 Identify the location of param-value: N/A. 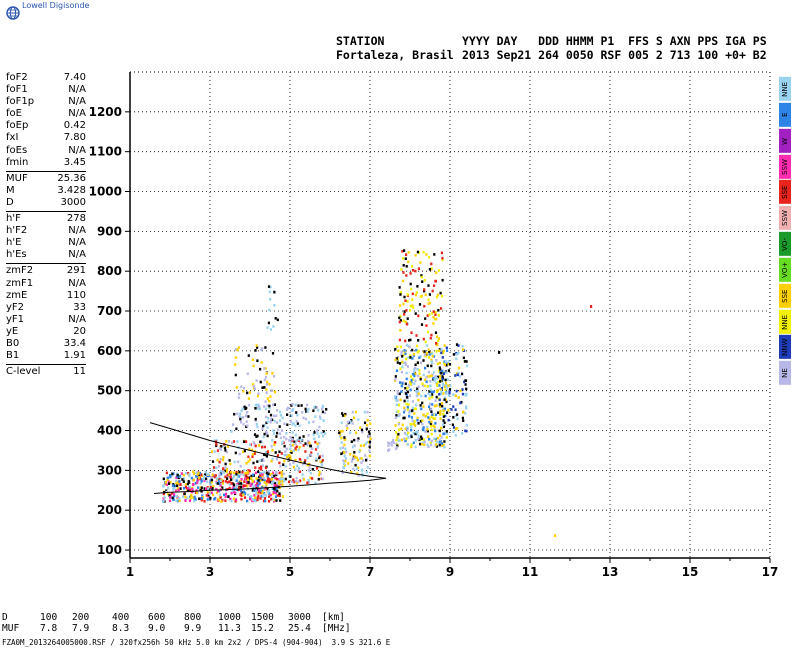
(77, 319).